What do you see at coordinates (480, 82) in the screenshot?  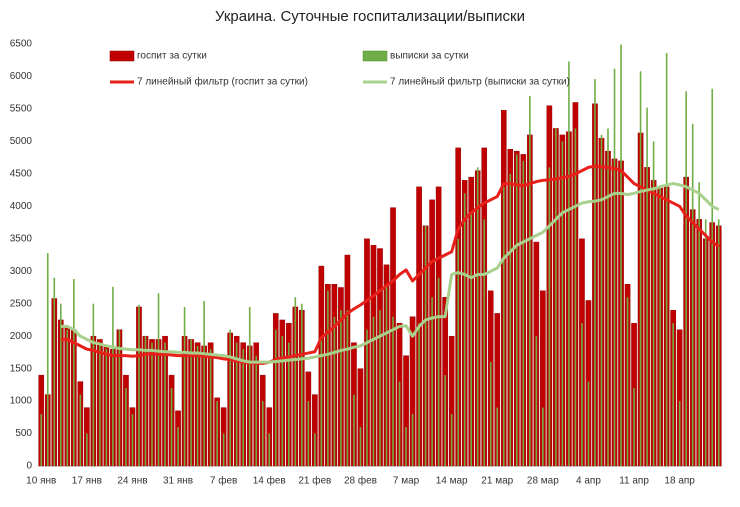 I see `legend-label: 7 линейный фильтр (выписки за сутки)` at bounding box center [480, 82].